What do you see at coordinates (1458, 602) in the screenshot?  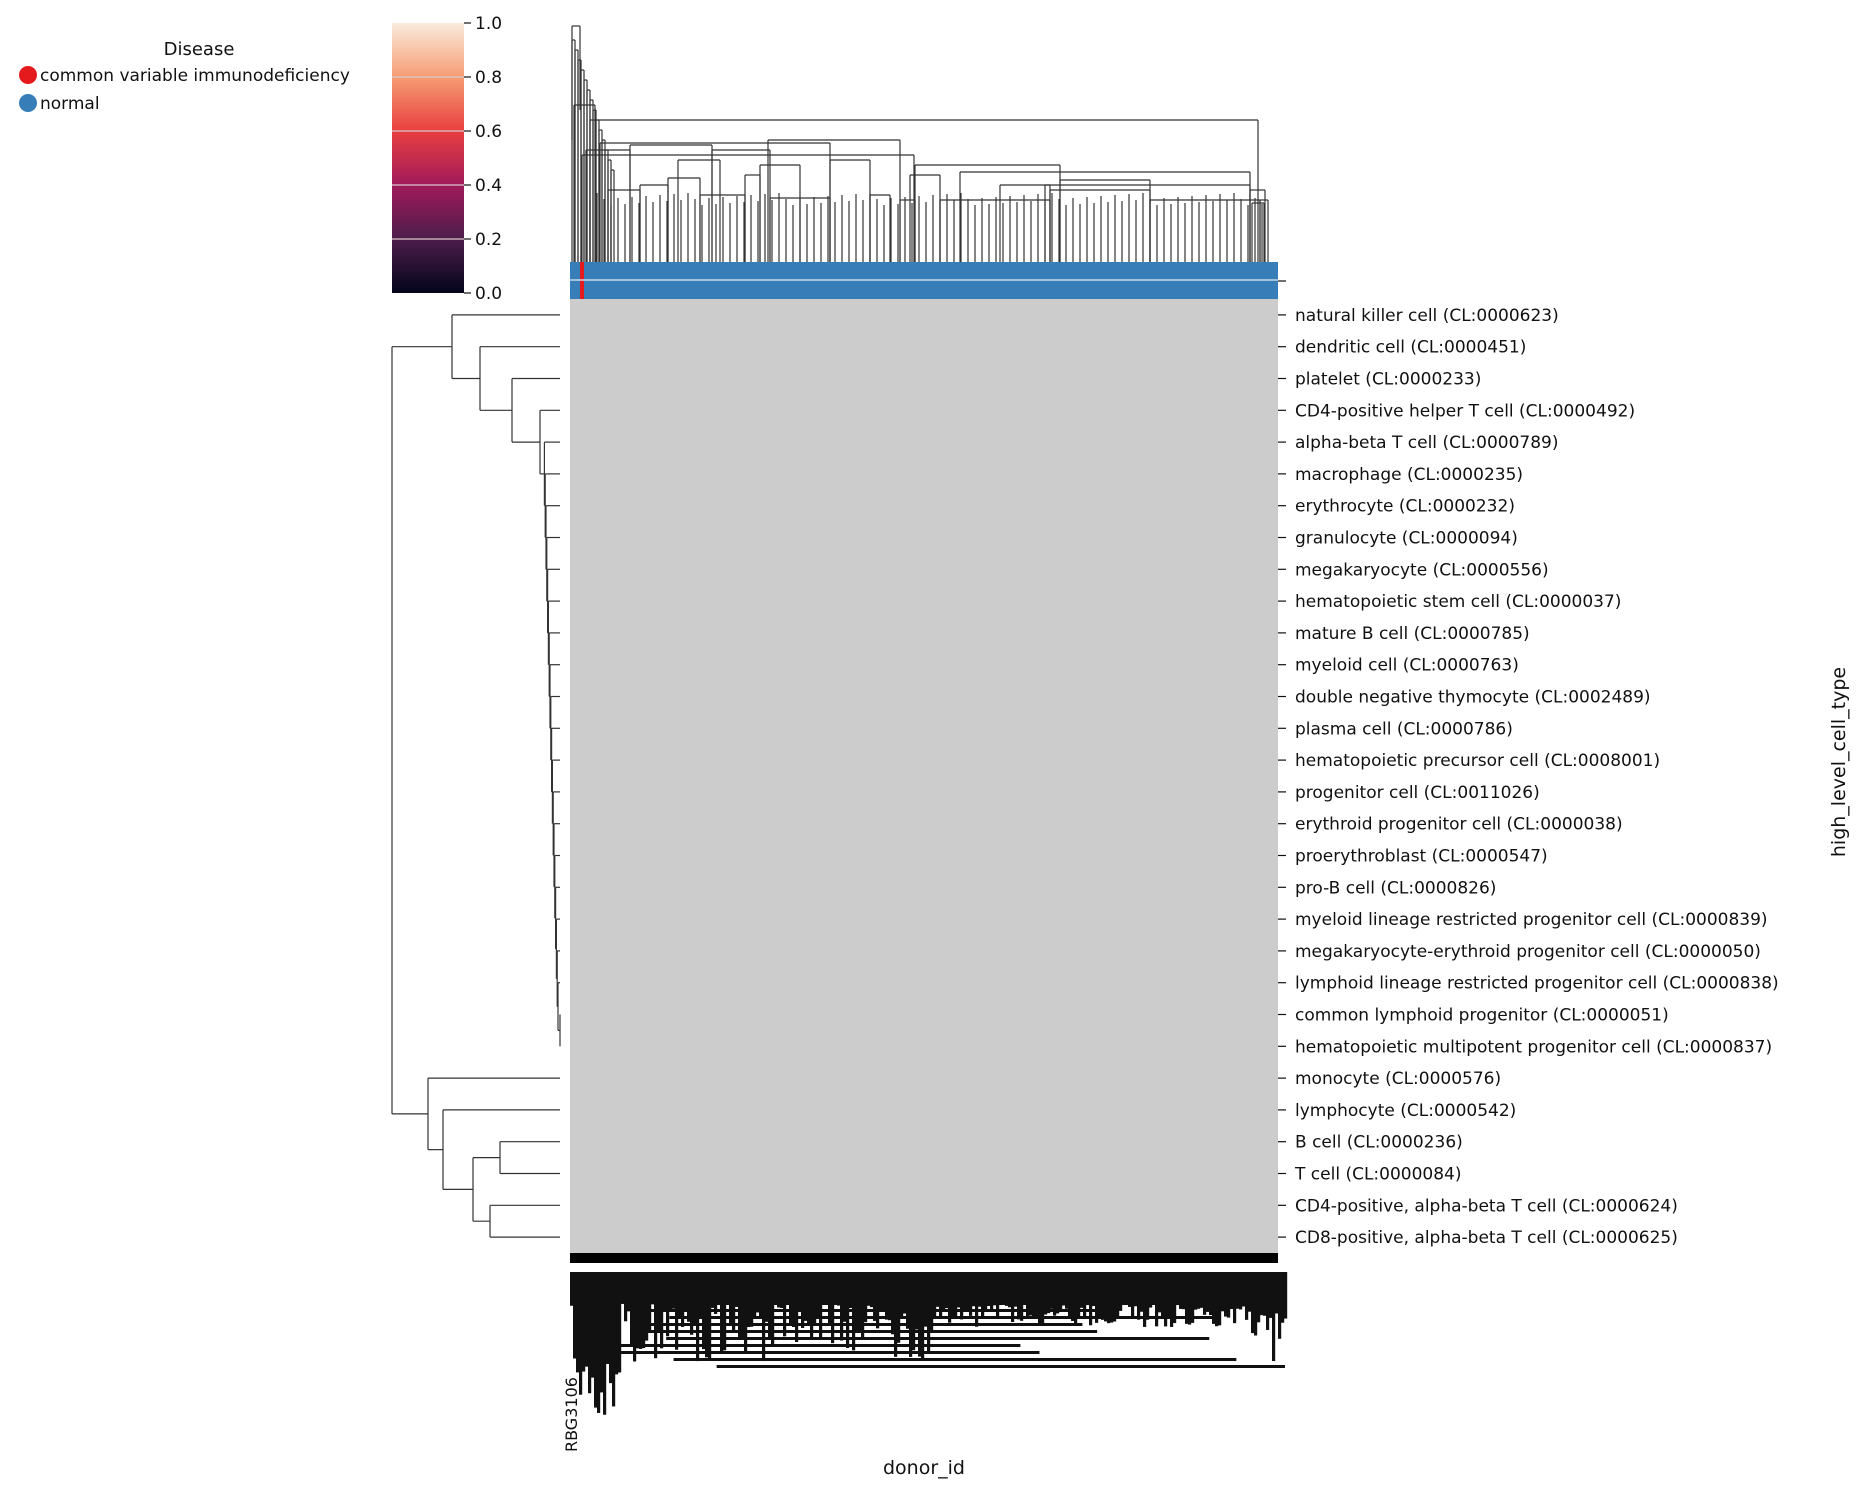 I see `row-label: hematopoietic stem cell (CL:0000037)` at bounding box center [1458, 602].